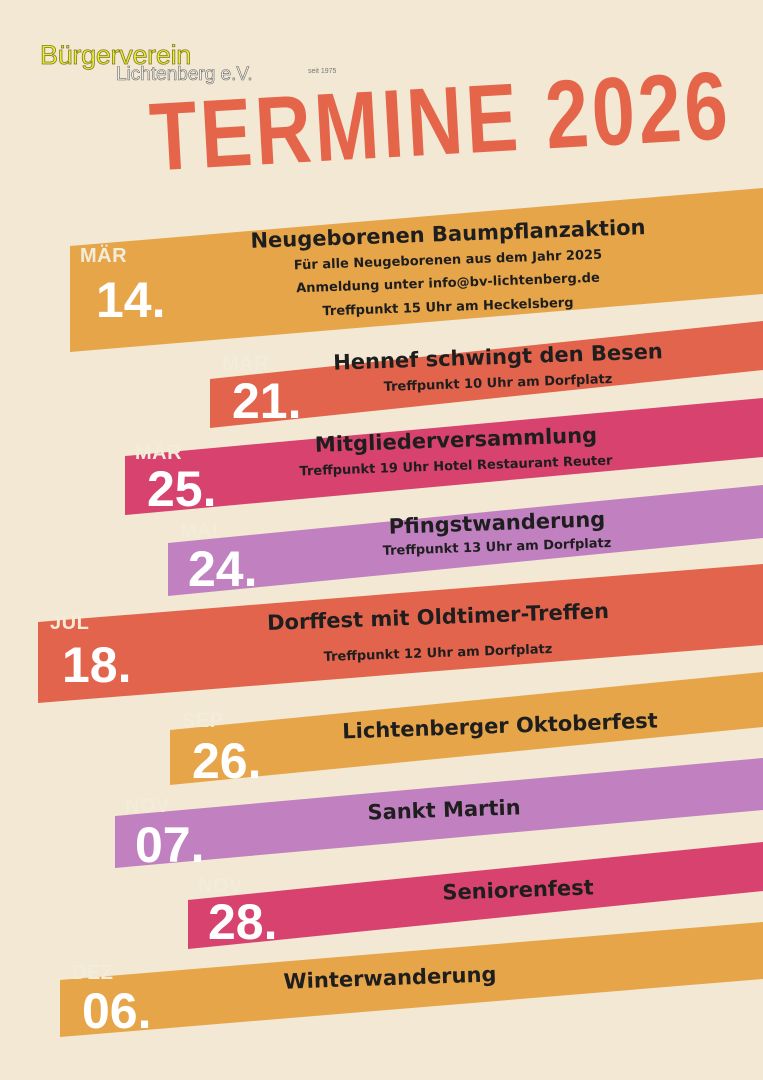  Describe the element at coordinates (227, 761) in the screenshot. I see `event-day: 26.` at that location.